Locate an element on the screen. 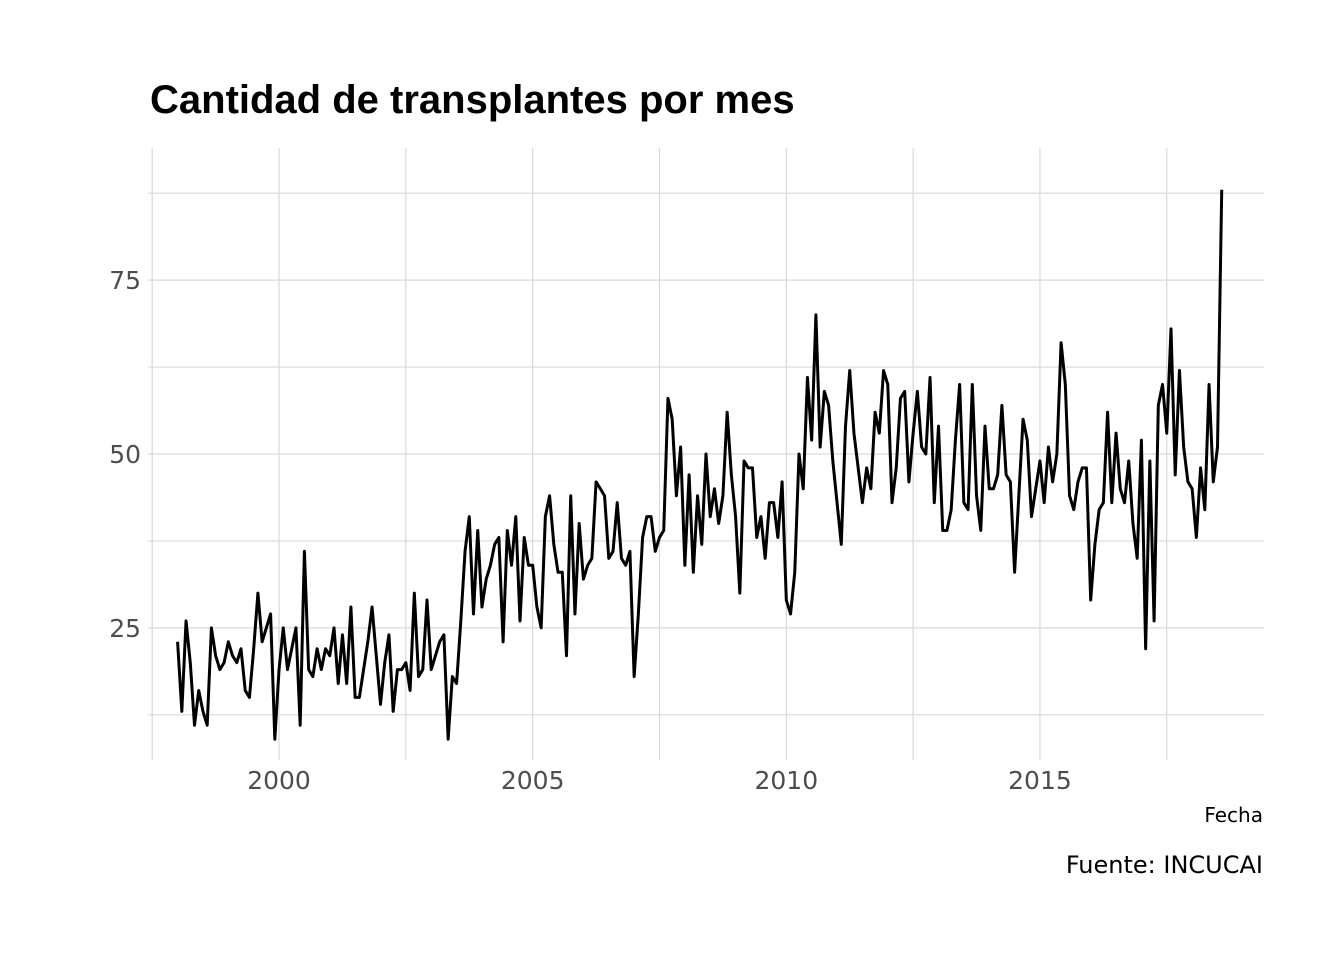  x-tick-label: 2000 is located at coordinates (279, 780).